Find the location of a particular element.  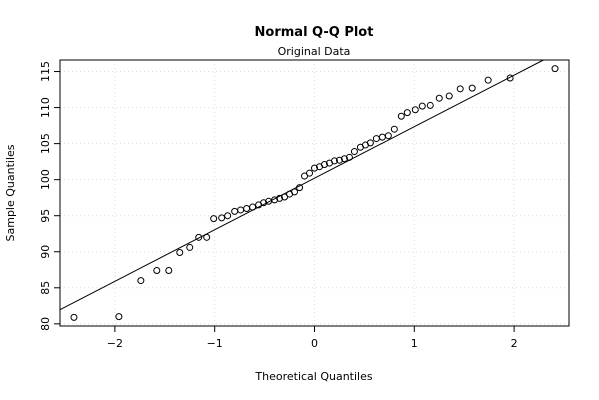

y-tick-label-7: 115 is located at coordinates (45, 71).